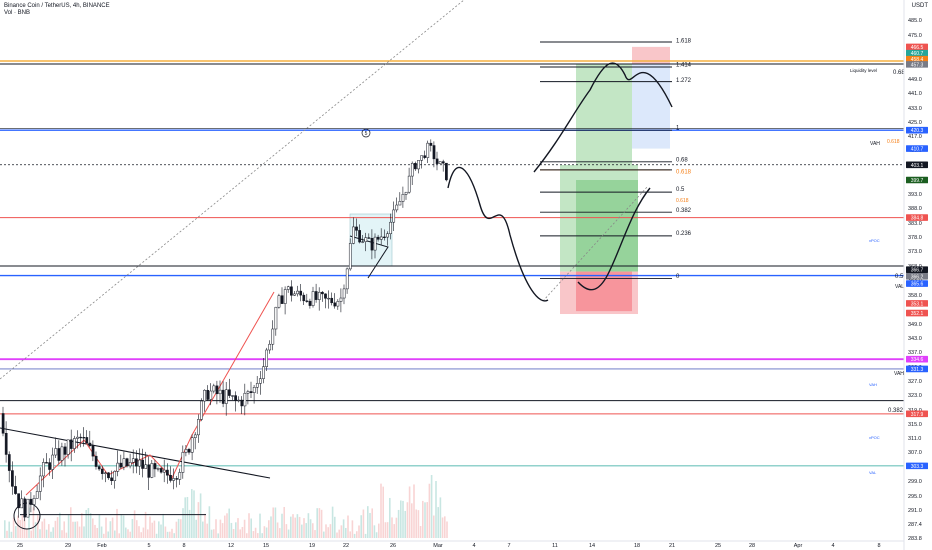  I want to click on fib-level-label: 1.272, so click(684, 81).